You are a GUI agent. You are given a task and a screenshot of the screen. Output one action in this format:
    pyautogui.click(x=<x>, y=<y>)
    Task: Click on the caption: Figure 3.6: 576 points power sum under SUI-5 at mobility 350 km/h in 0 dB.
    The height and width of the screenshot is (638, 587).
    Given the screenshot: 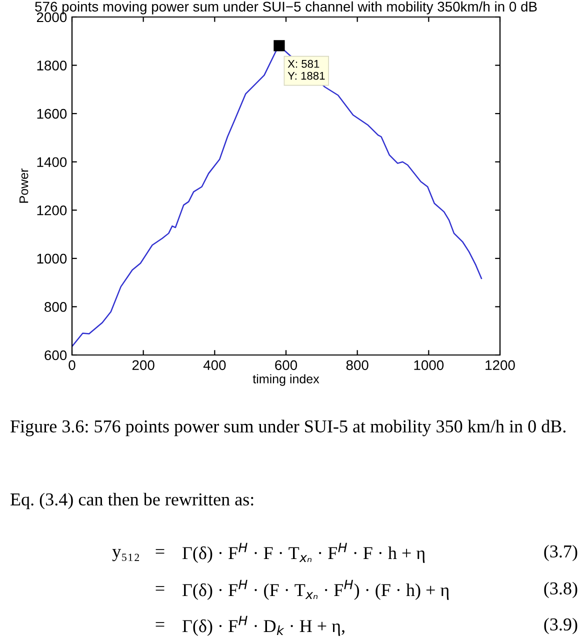 What is the action you would take?
    pyautogui.click(x=288, y=428)
    